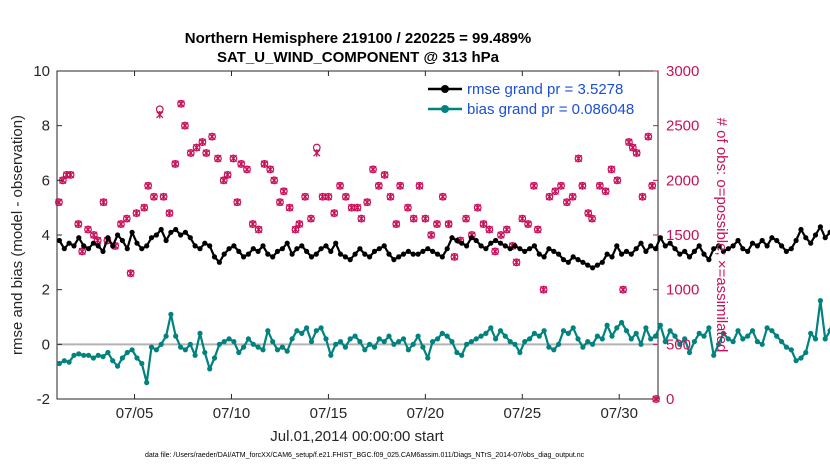 The width and height of the screenshot is (830, 470). Describe the element at coordinates (523, 413) in the screenshot. I see `x-tick-label: 07/25` at that location.